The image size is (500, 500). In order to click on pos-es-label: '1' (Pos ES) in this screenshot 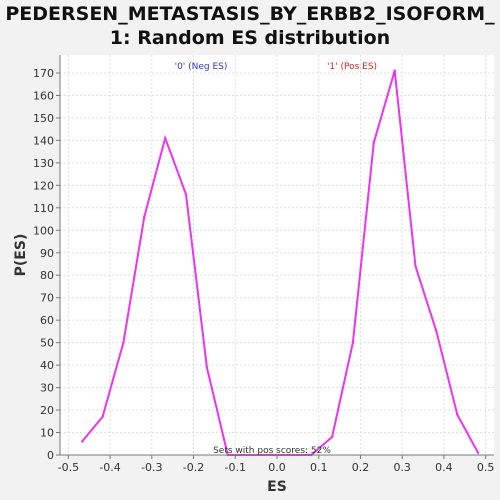, I will do `click(352, 67)`.